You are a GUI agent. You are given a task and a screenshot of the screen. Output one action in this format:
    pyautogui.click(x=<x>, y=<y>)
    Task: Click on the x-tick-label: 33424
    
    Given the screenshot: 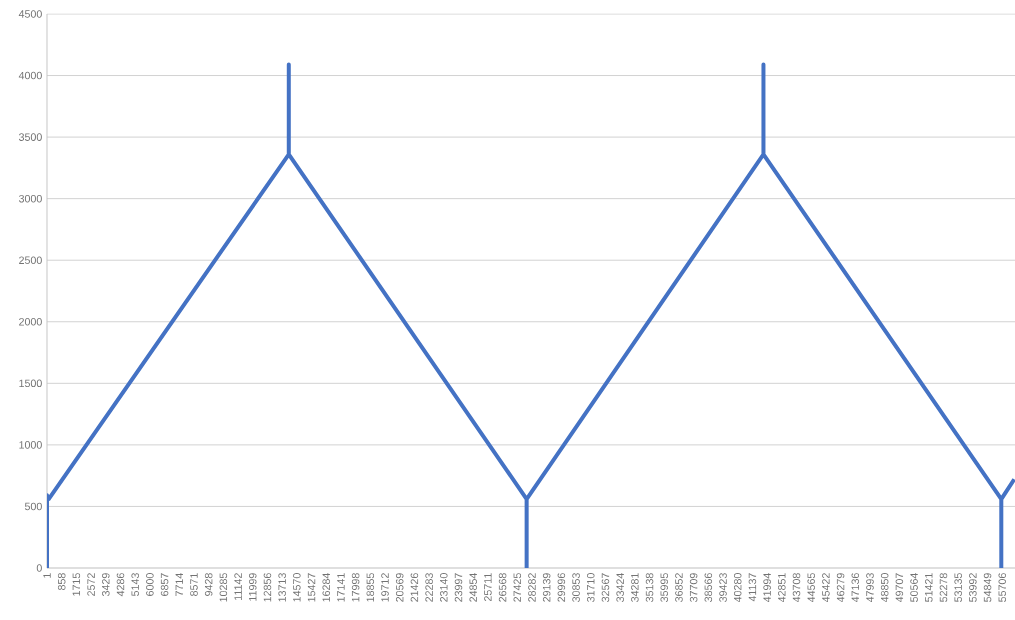 What is the action you would take?
    pyautogui.click(x=620, y=587)
    